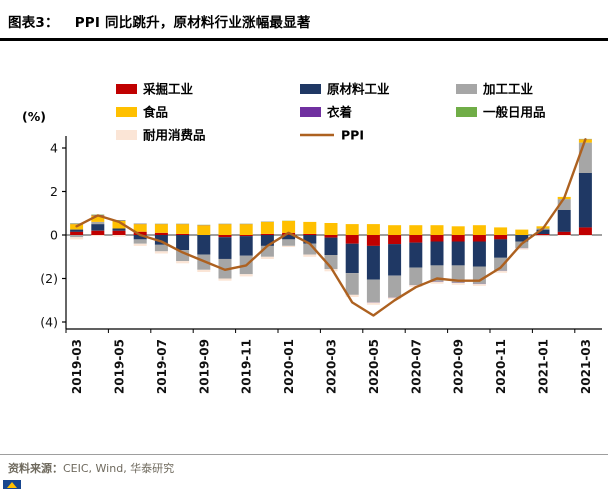 Image resolution: width=608 pixels, height=489 pixels. What do you see at coordinates (54, 235) in the screenshot?
I see `y-tick-label: 0` at bounding box center [54, 235].